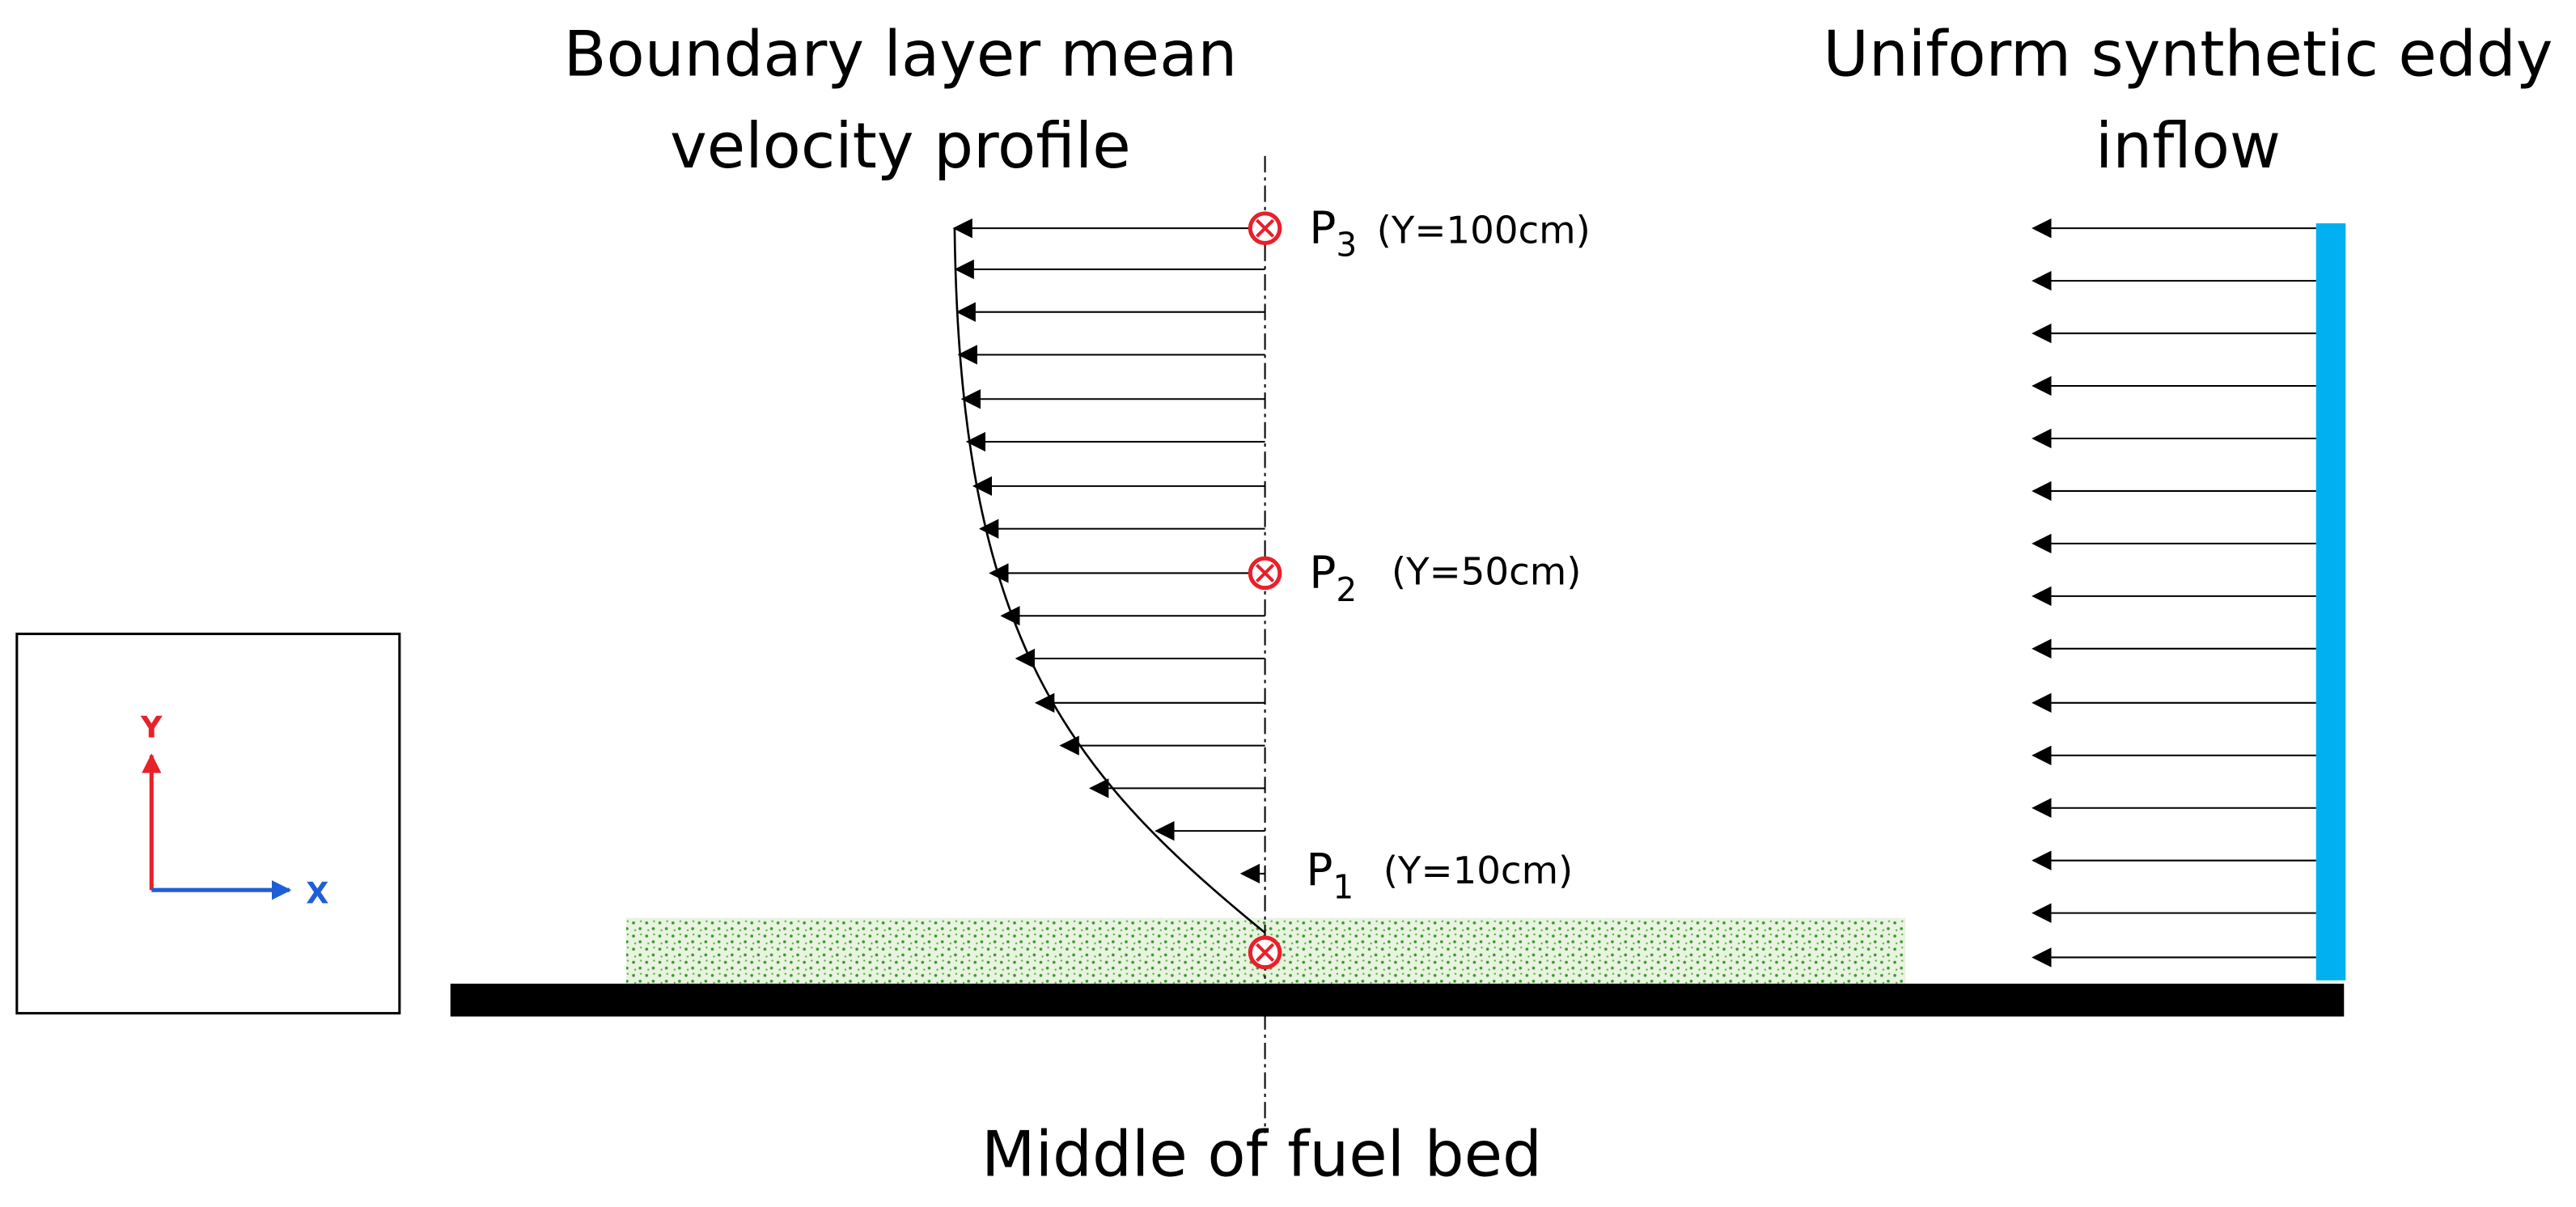 The height and width of the screenshot is (1207, 2576). What do you see at coordinates (1487, 573) in the screenshot?
I see `probe-height: (Y=50cm)` at bounding box center [1487, 573].